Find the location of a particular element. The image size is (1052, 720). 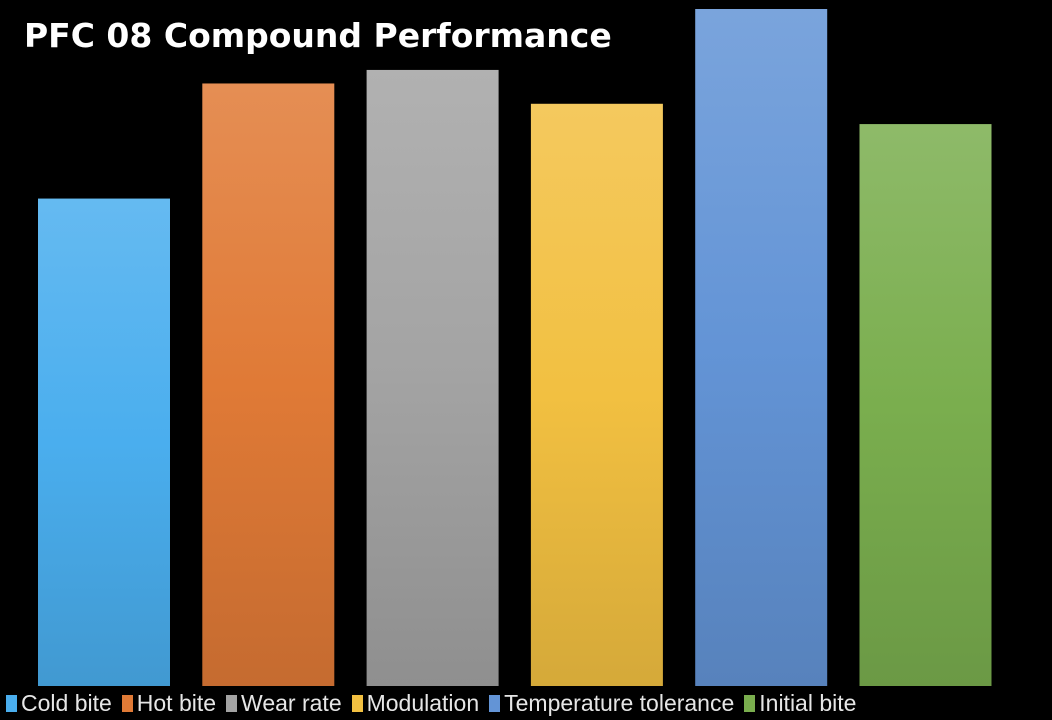

legend-item: Wear rate is located at coordinates (284, 703).